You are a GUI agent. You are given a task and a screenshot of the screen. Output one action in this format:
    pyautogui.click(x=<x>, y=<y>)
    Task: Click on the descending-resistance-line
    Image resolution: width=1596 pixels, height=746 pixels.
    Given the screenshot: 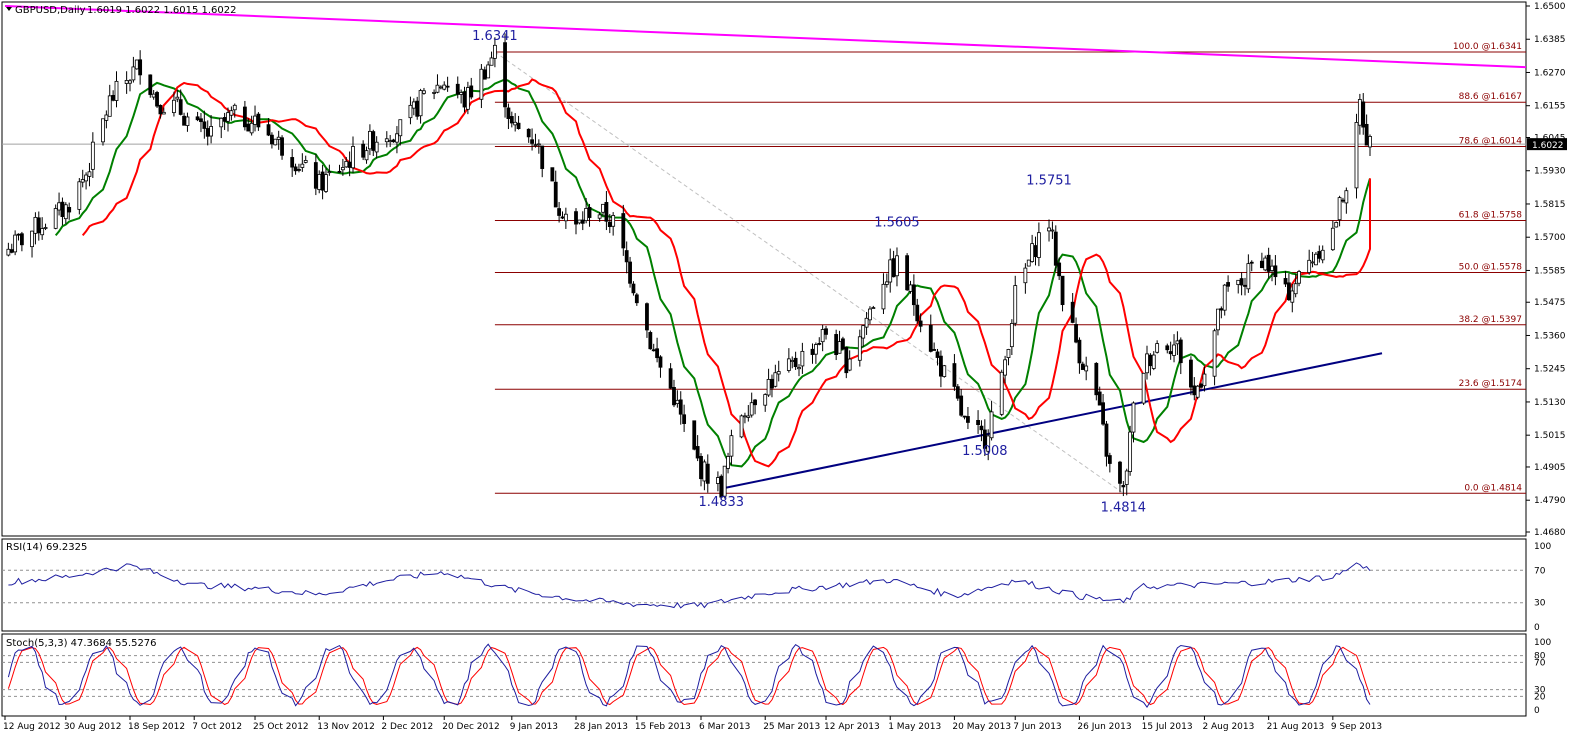 What is the action you would take?
    pyautogui.click(x=765, y=37)
    